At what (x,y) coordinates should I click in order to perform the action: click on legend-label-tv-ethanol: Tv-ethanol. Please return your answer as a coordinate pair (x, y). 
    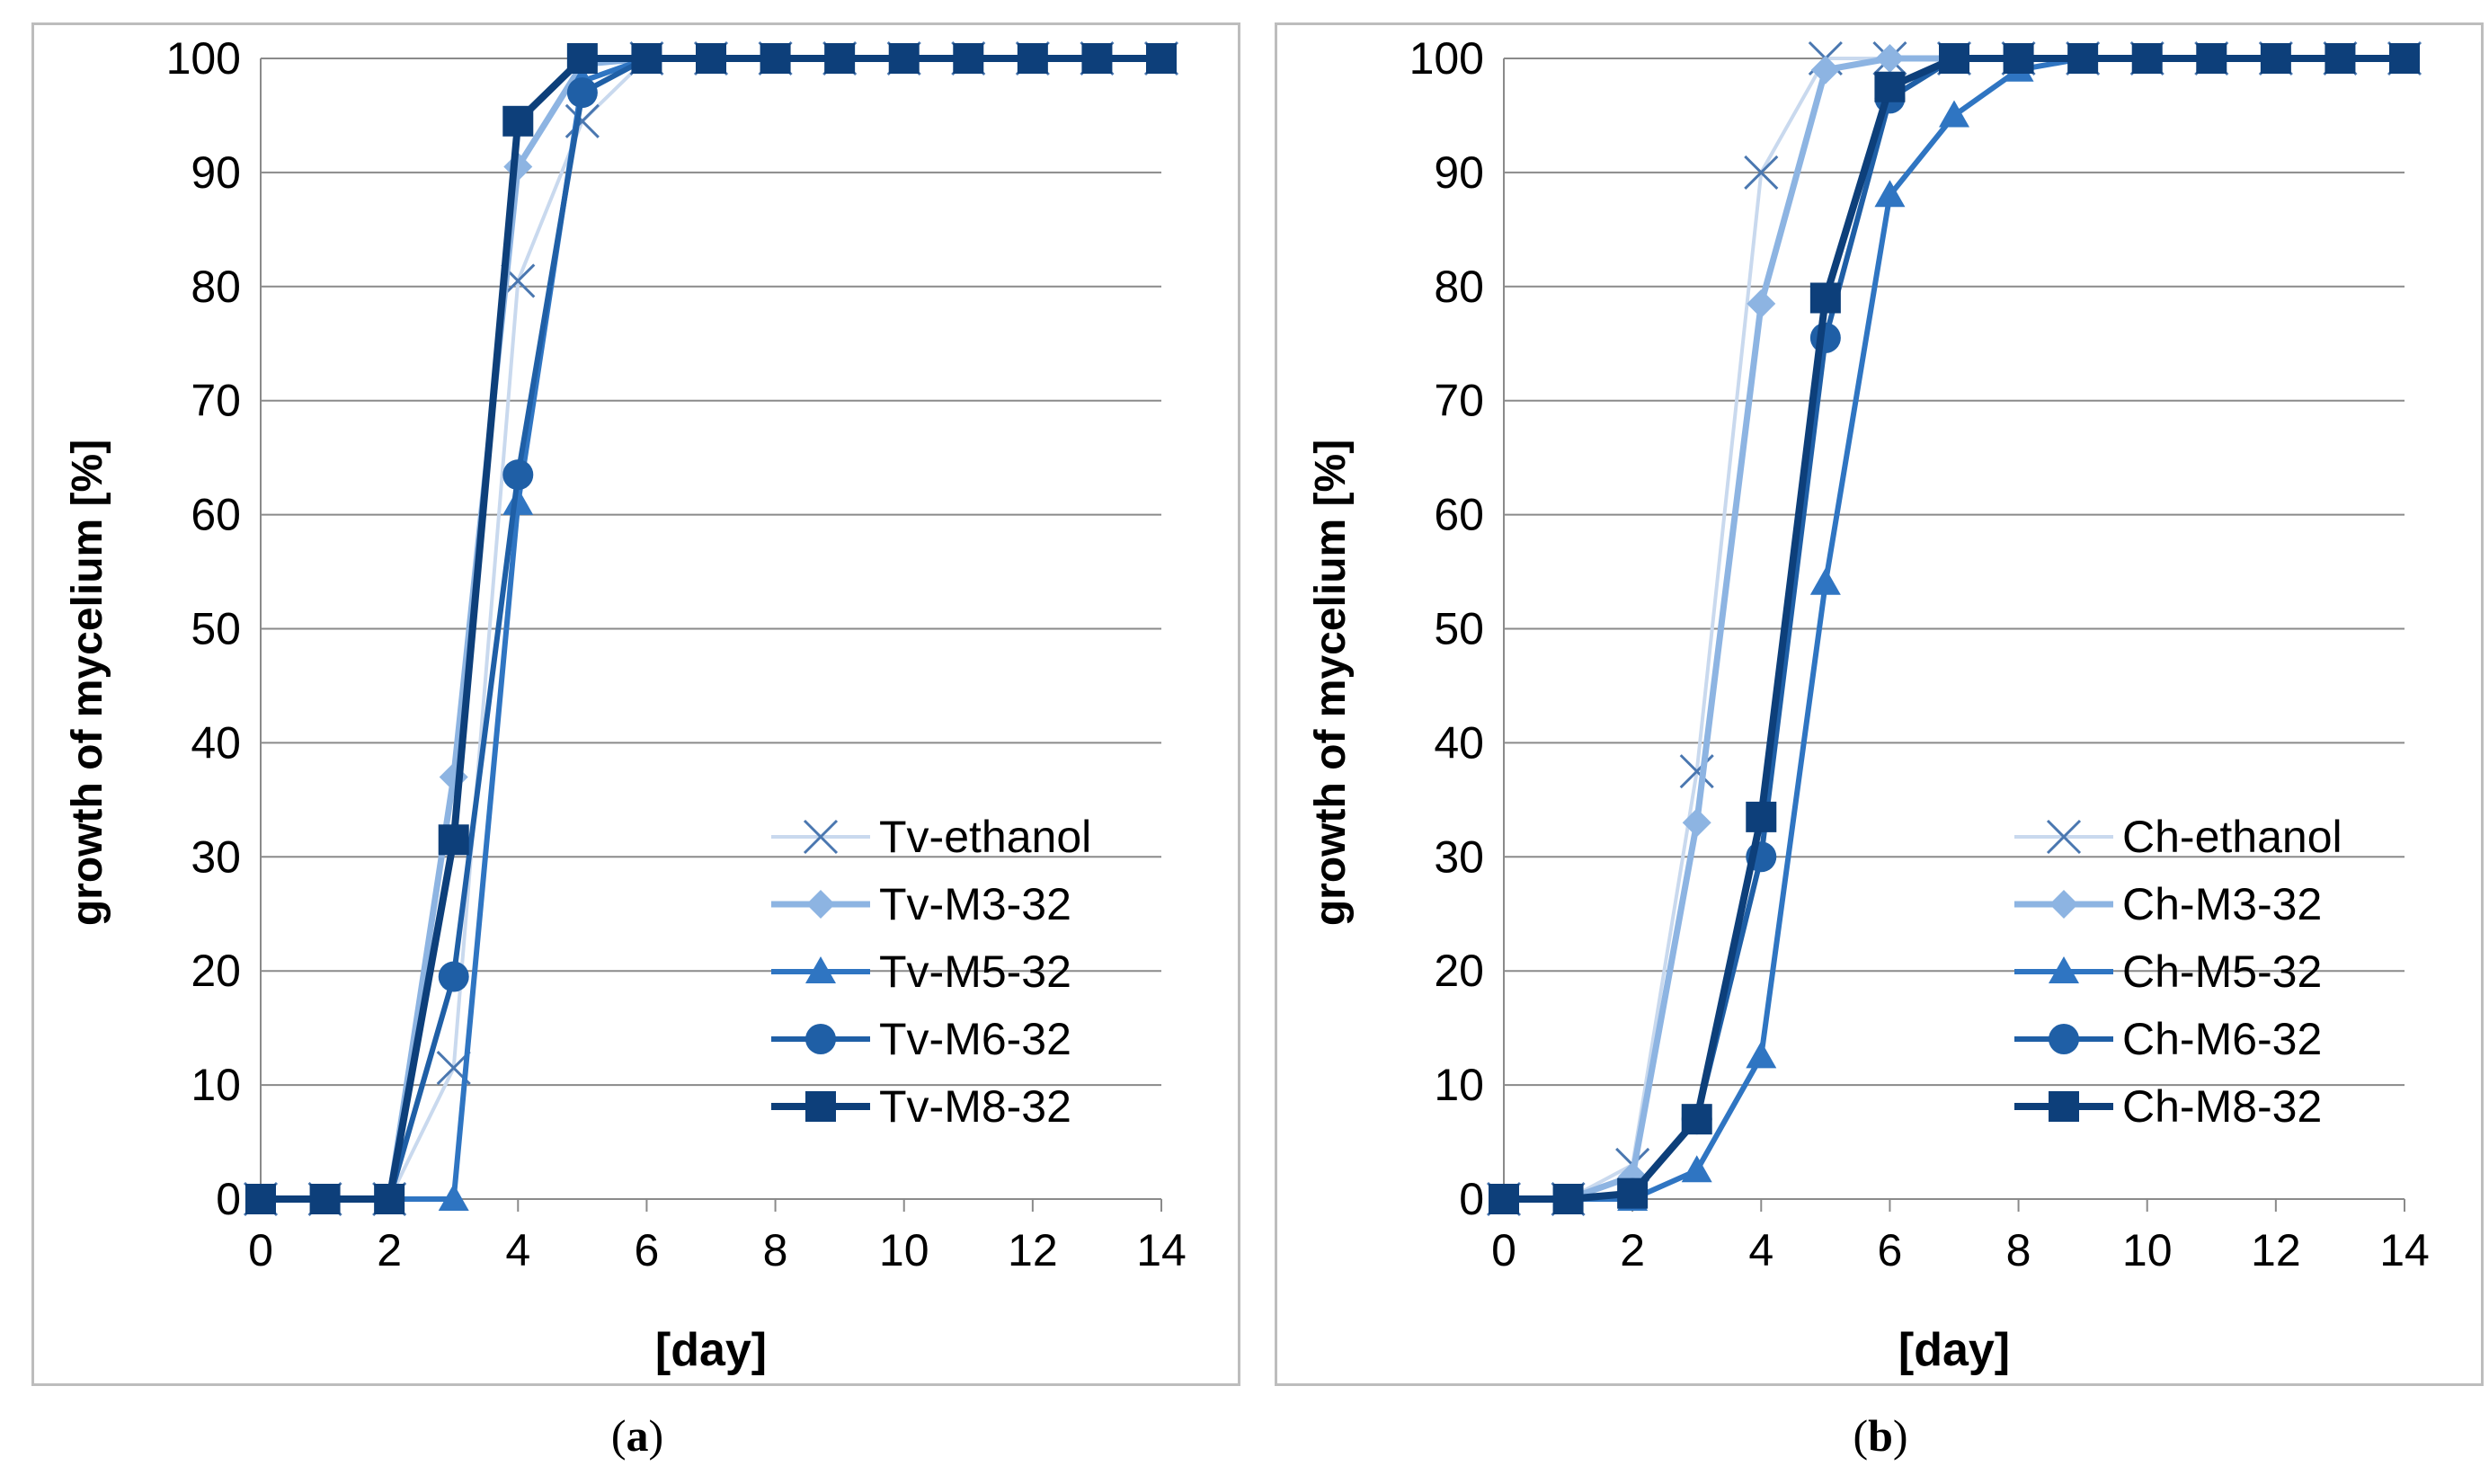
    Looking at the image, I should click on (985, 837).